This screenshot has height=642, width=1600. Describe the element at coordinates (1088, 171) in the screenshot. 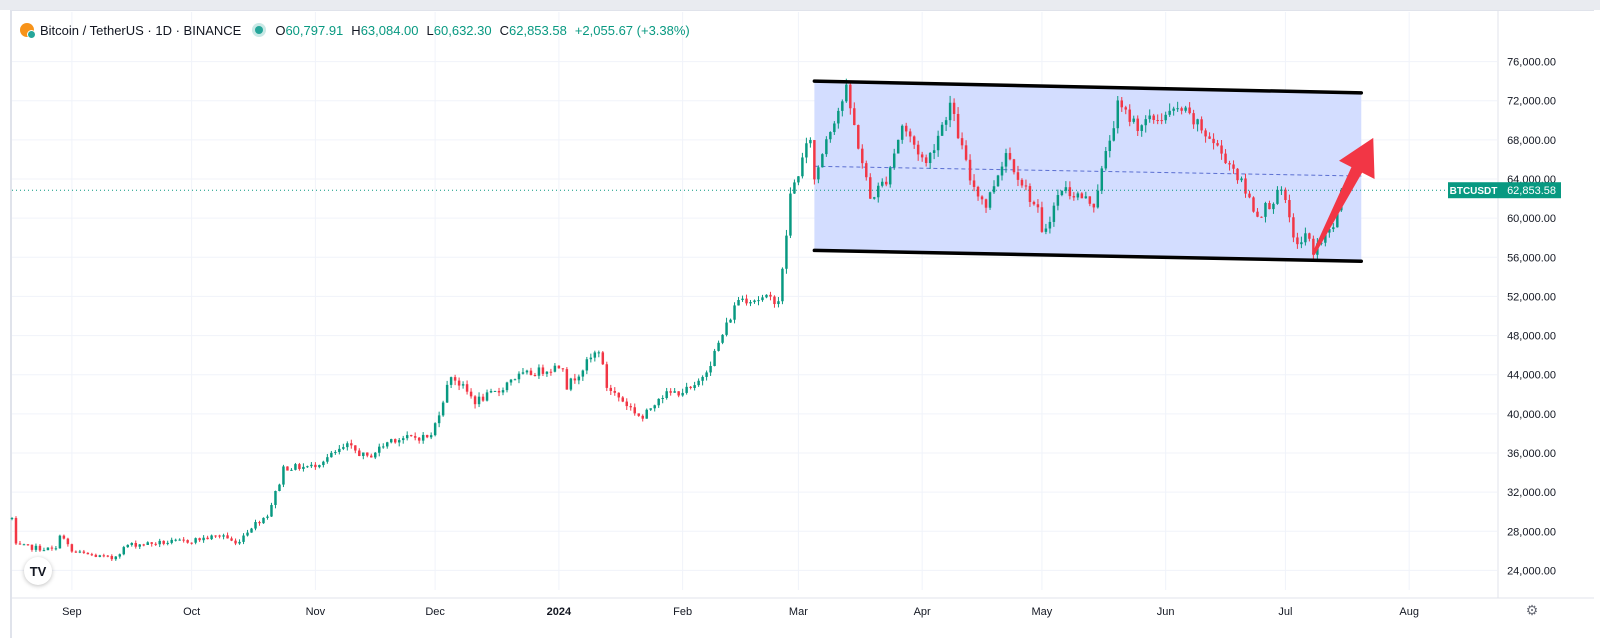

I see `price-channel` at that location.